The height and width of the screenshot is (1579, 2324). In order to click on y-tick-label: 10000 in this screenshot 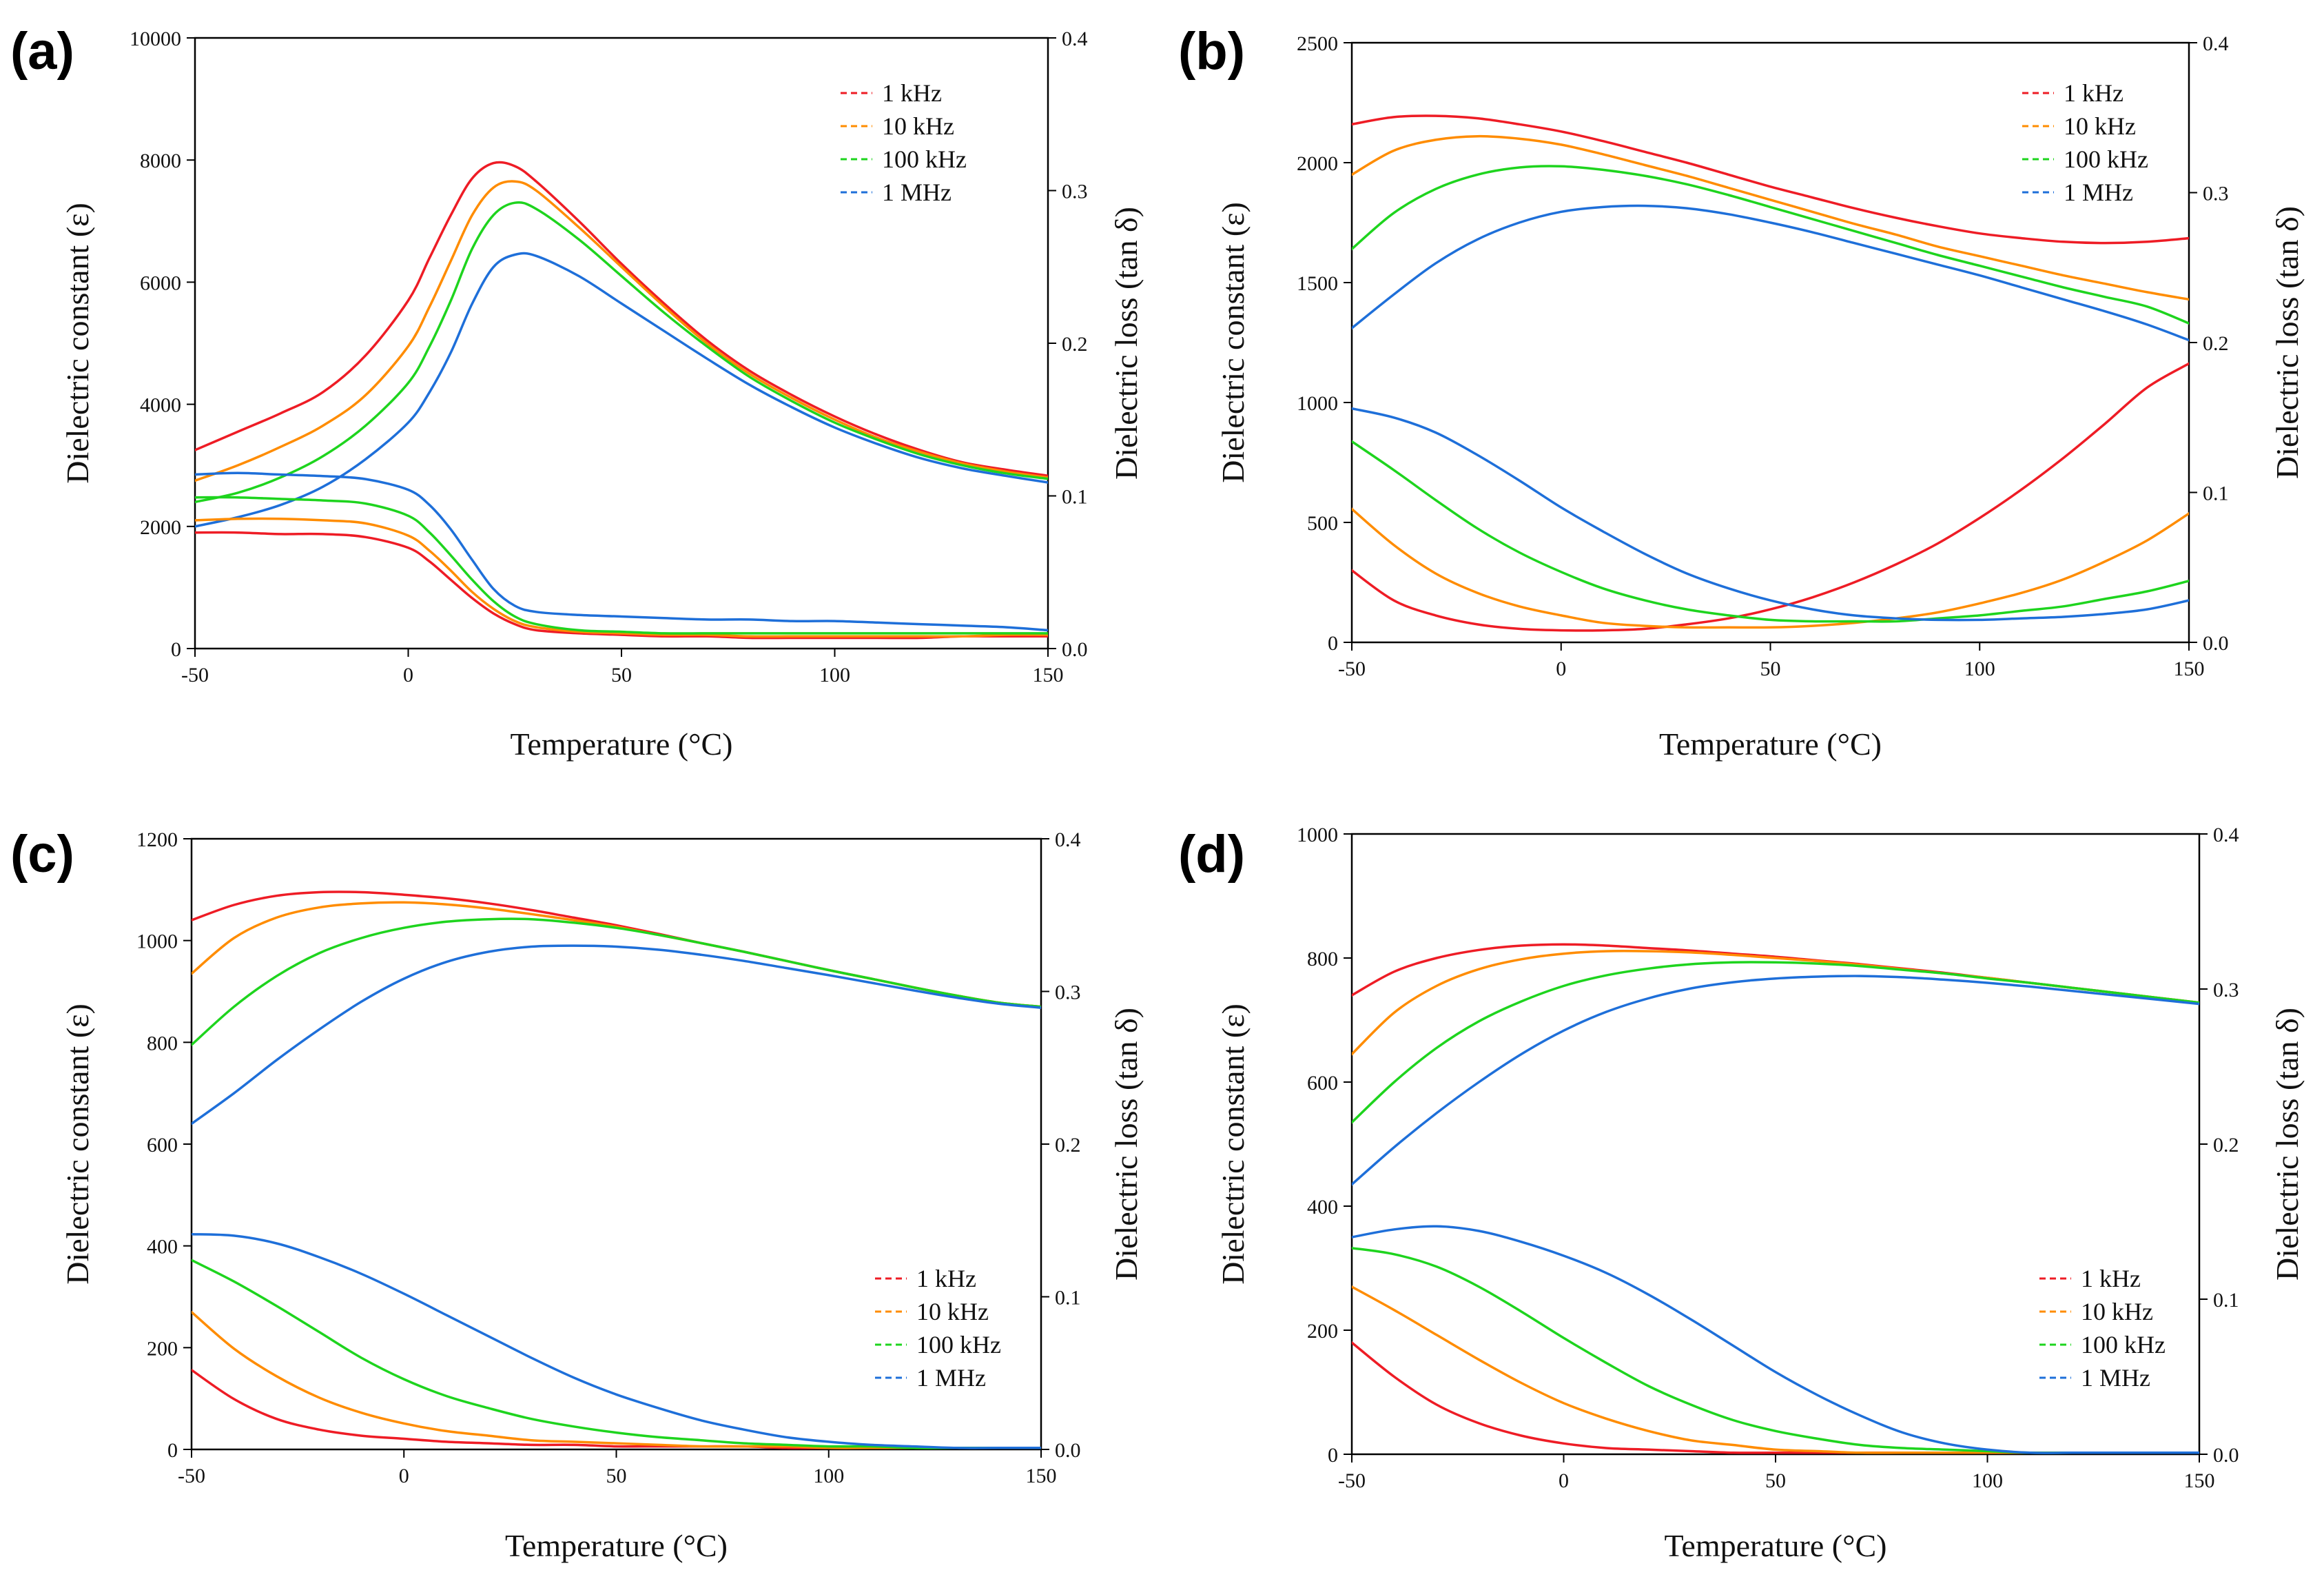, I will do `click(155, 39)`.